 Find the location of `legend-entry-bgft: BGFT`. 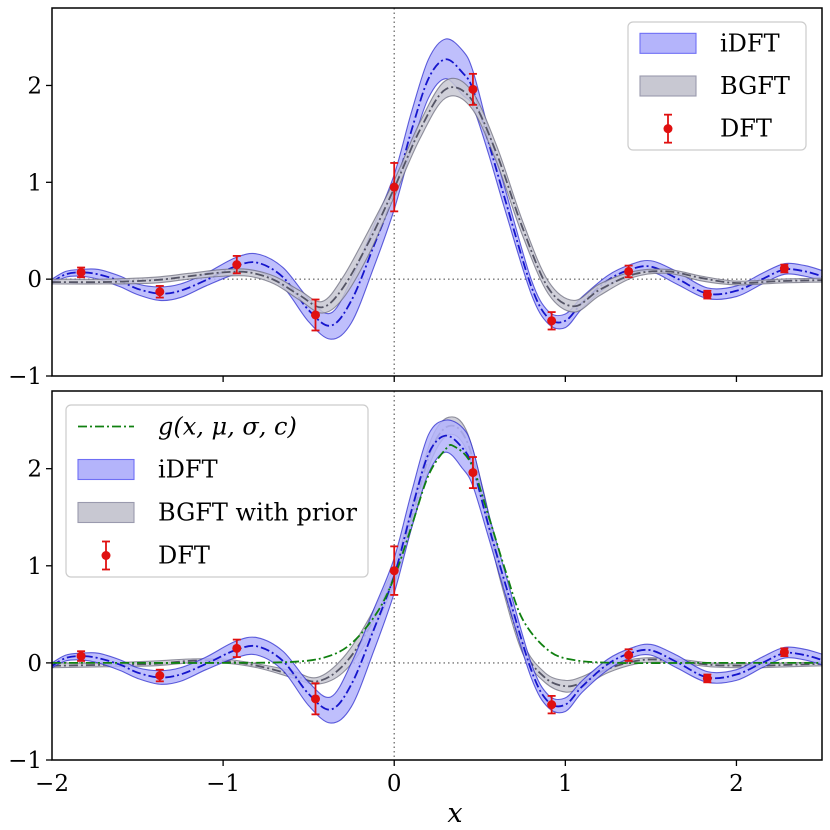

legend-entry-bgft: BGFT is located at coordinates (714, 86).